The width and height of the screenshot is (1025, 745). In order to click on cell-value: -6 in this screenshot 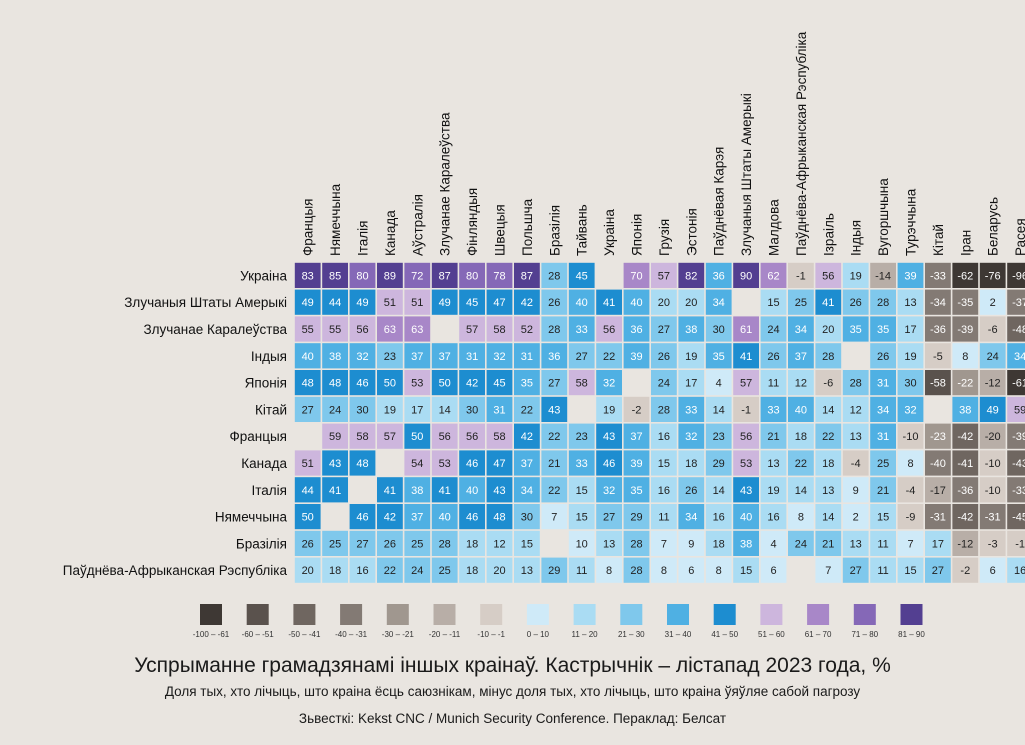, I will do `click(828, 384)`.